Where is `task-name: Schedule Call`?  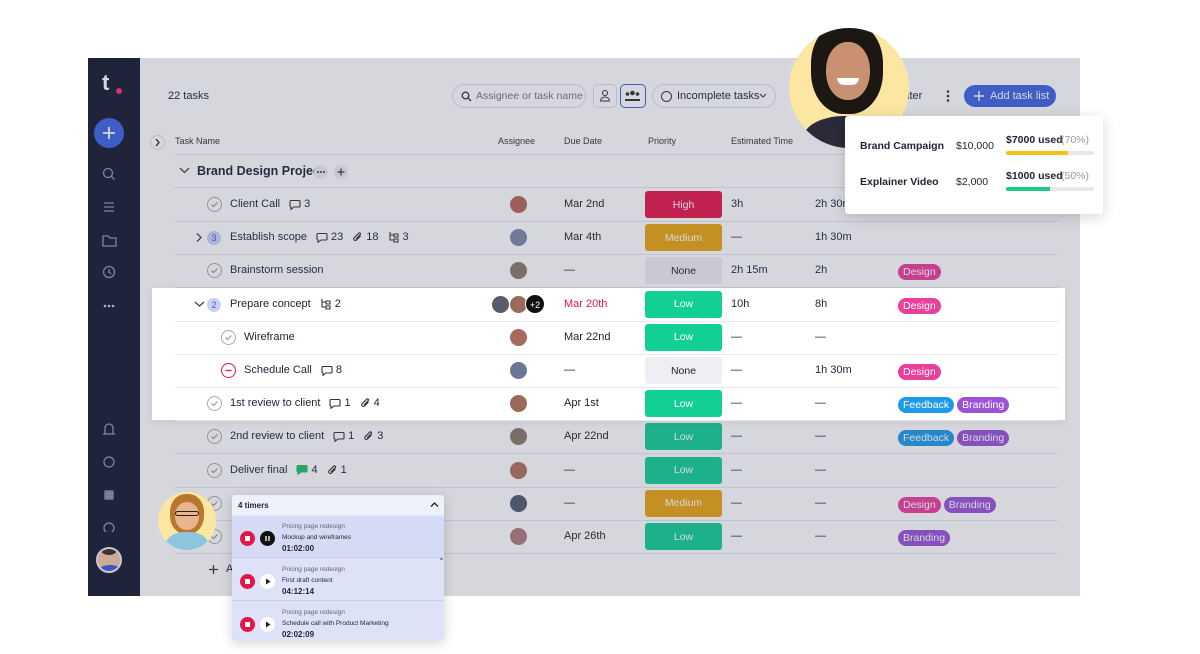 task-name: Schedule Call is located at coordinates (278, 370).